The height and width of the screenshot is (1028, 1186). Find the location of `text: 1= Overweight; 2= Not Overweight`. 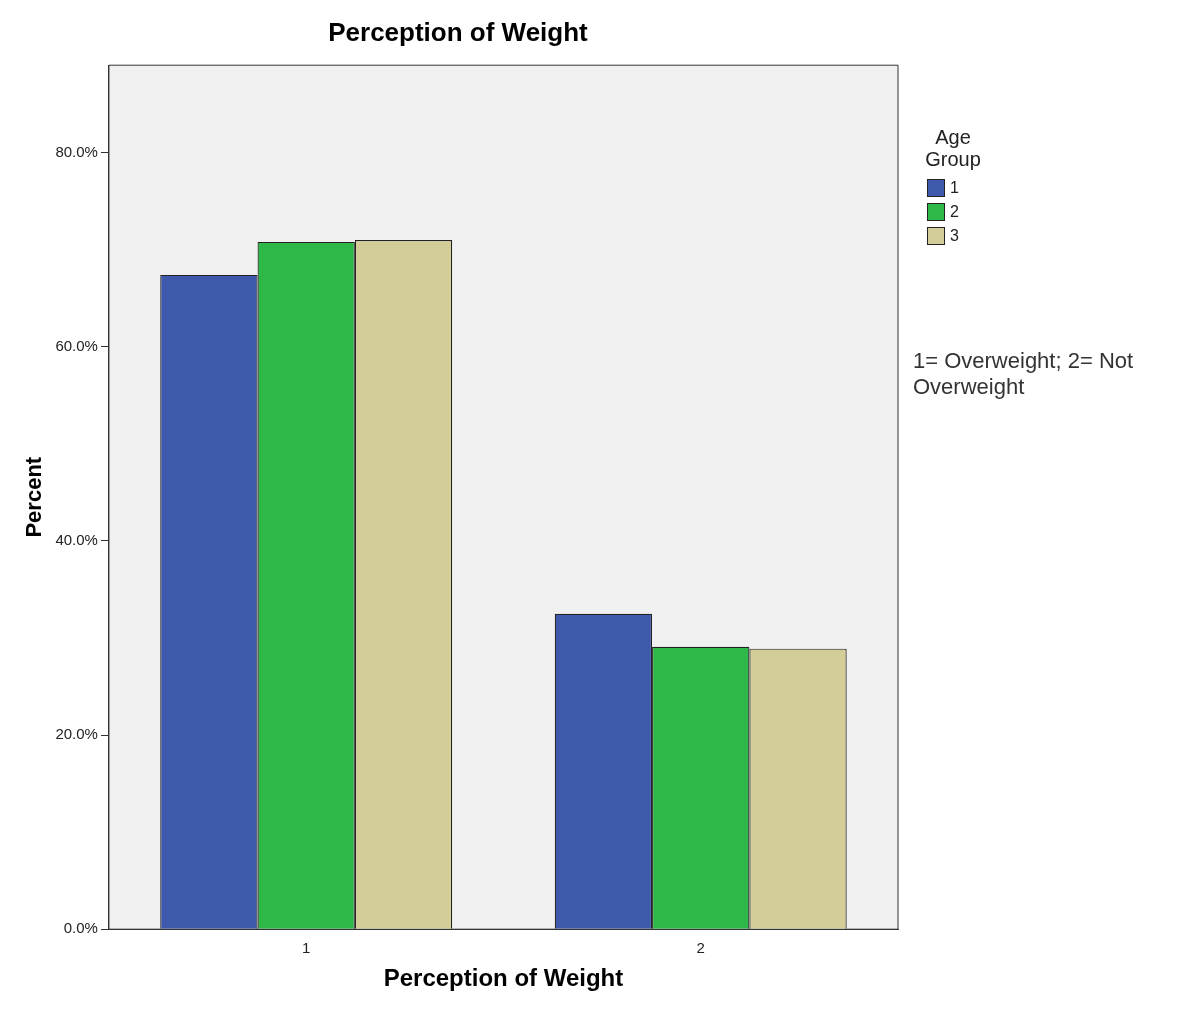

text: 1= Overweight; 2= Not Overweight is located at coordinates (1024, 374).